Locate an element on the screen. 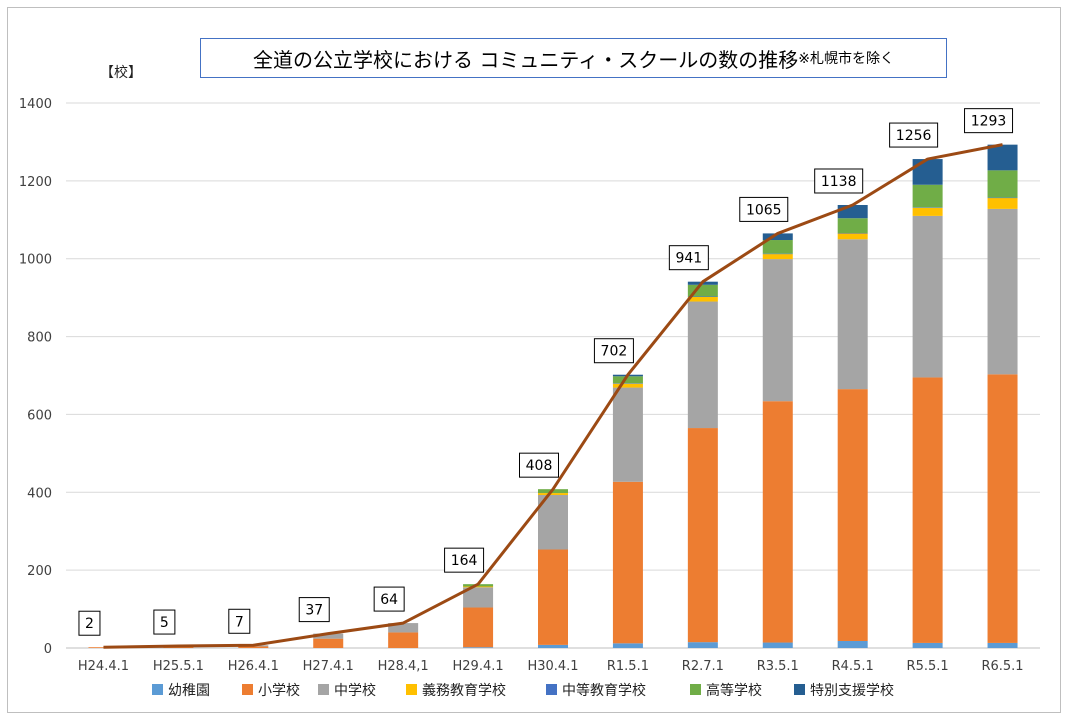 This screenshot has height=720, width=1068. data-label: 1293 is located at coordinates (989, 122).